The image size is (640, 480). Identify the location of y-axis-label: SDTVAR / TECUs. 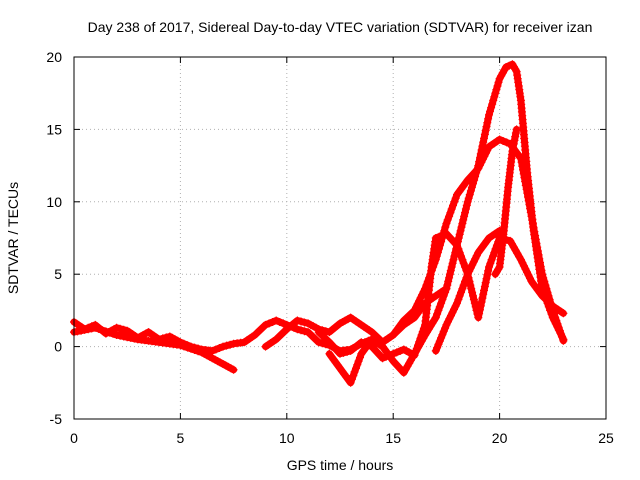
(13, 238).